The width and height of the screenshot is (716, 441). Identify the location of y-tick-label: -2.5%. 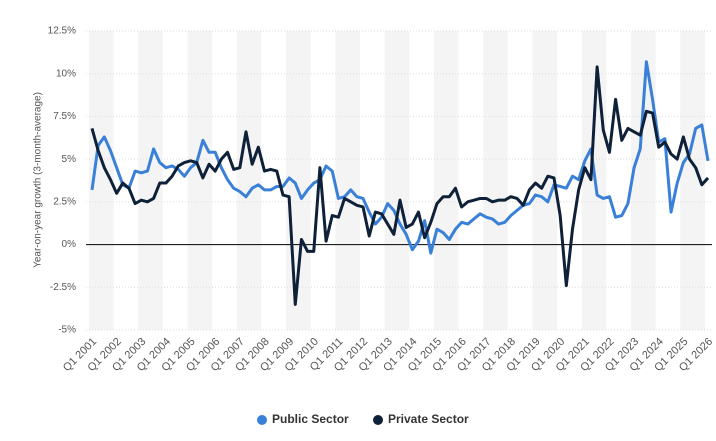
(63, 287).